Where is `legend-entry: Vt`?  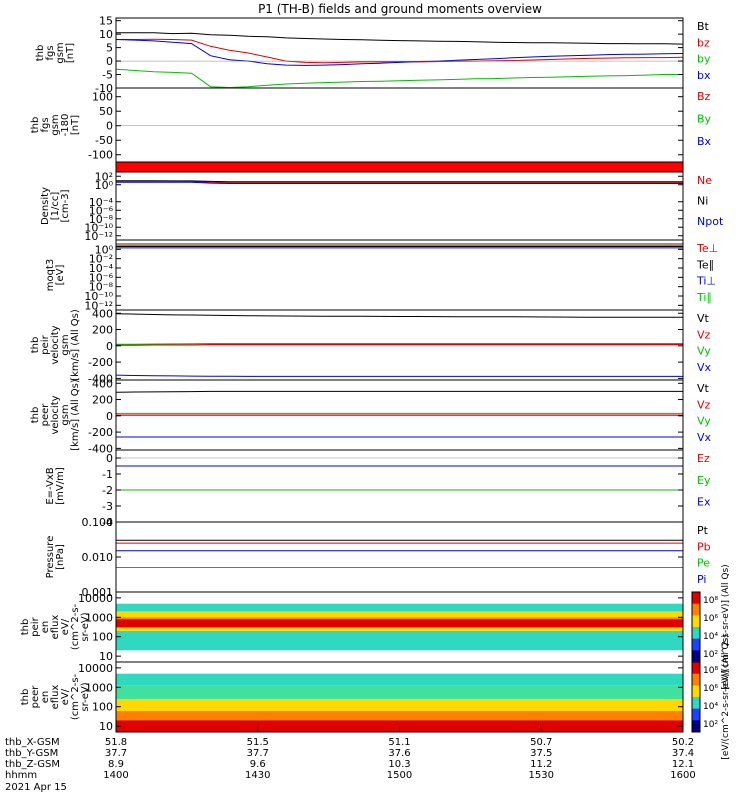
legend-entry: Vt is located at coordinates (703, 318).